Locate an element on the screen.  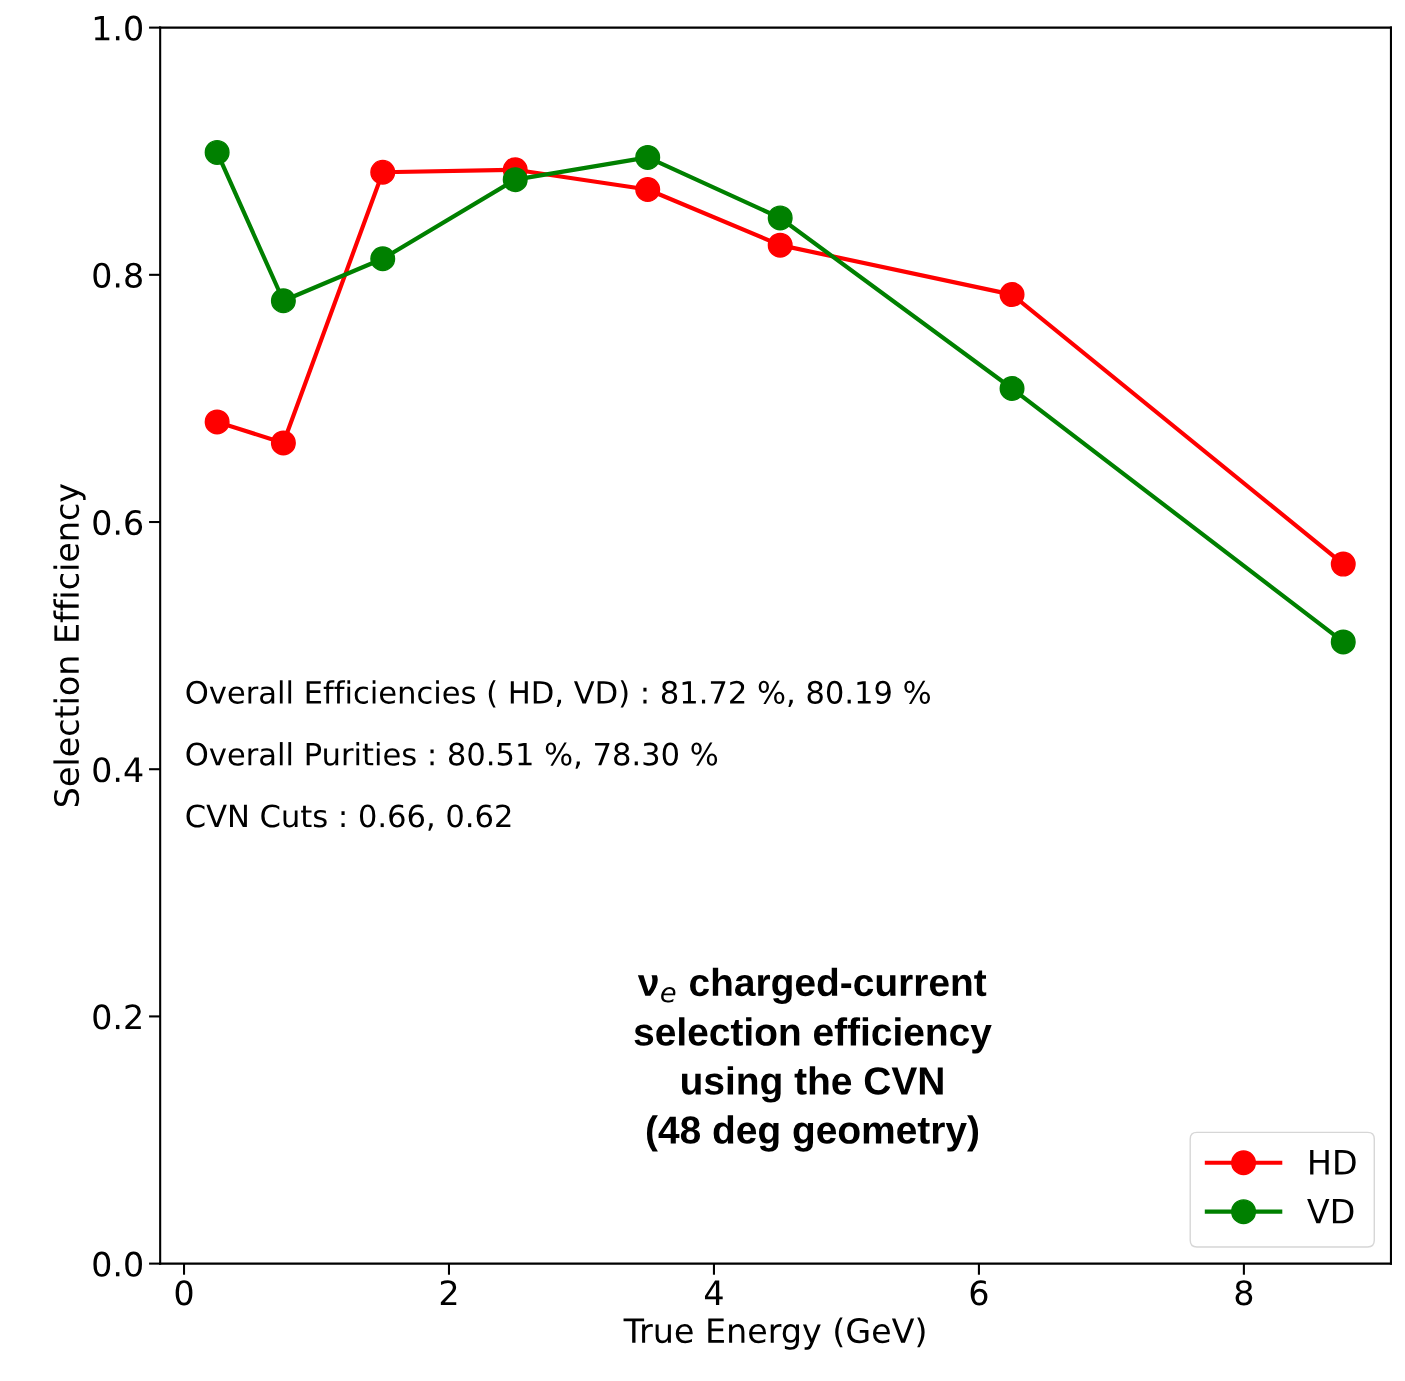
annotation: Overall Efficiencies ( HD, VD) : 81.72 %, 80.19 % is located at coordinates (558, 694).